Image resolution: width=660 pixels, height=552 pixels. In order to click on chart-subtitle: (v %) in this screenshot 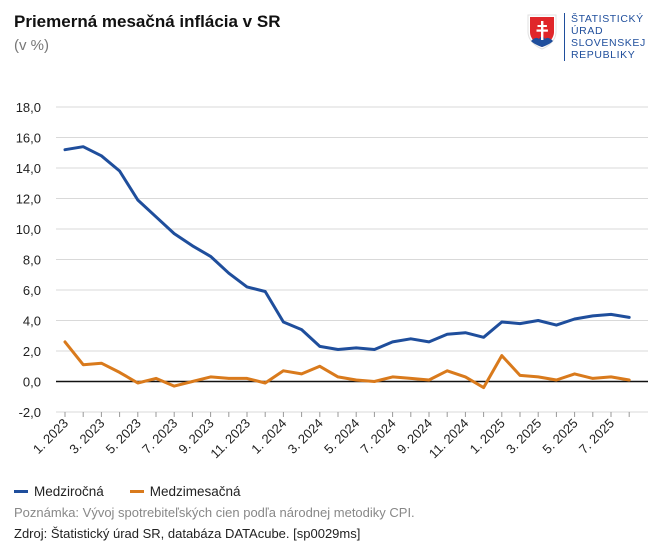, I will do `click(31, 45)`.